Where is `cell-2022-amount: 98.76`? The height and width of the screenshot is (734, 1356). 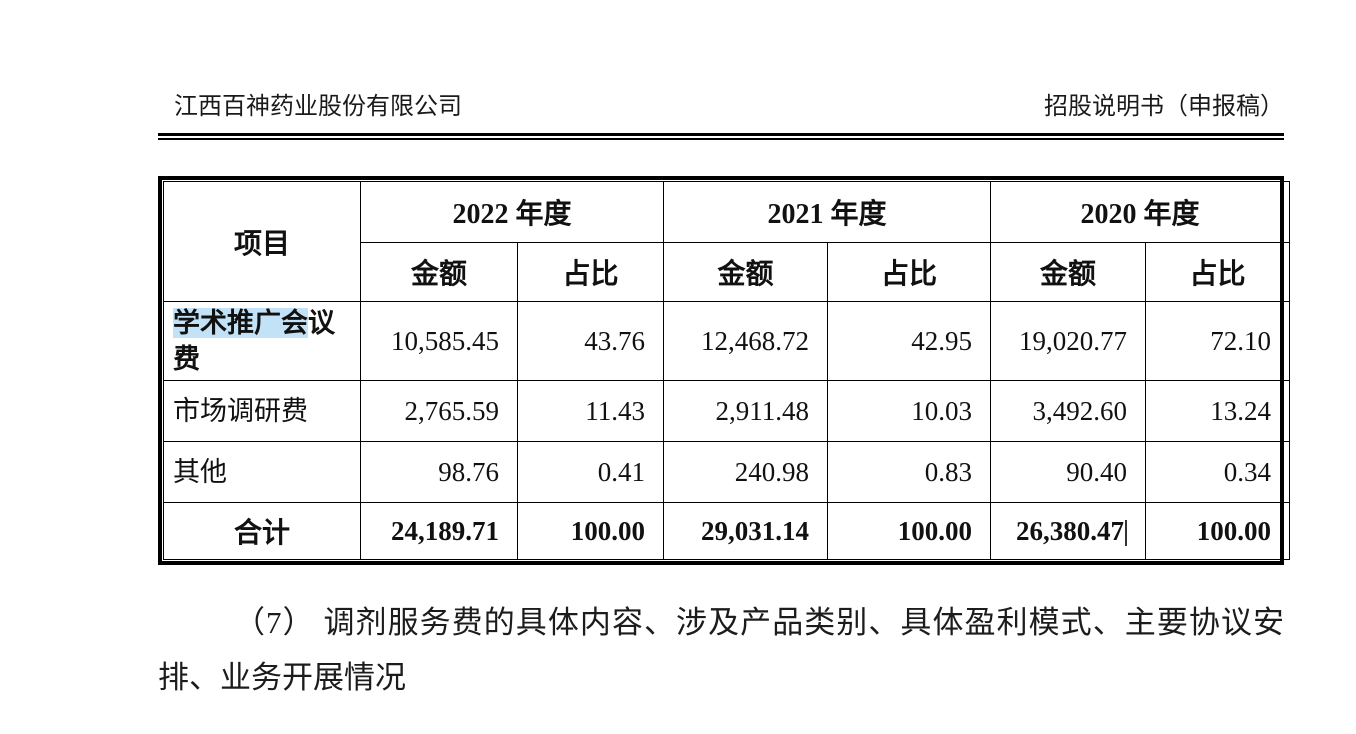
cell-2022-amount: 98.76 is located at coordinates (439, 472).